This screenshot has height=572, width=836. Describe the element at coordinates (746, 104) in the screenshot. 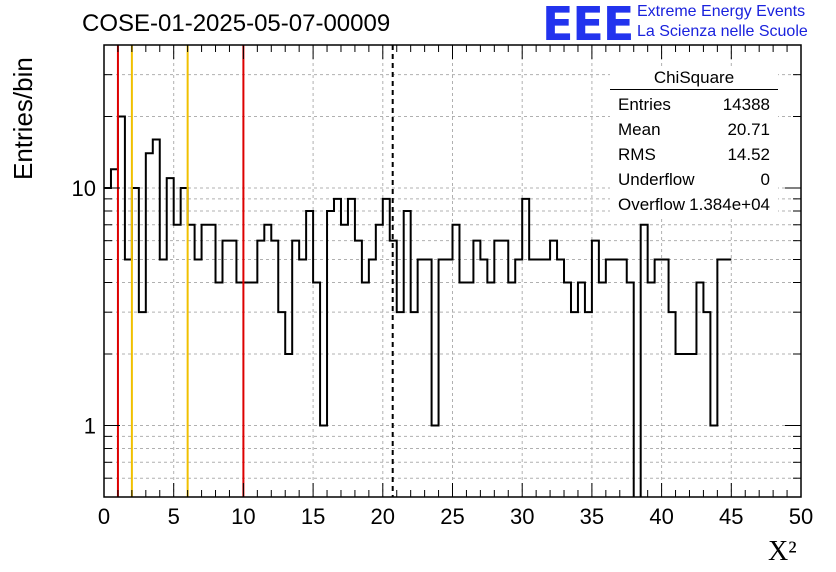

I see `stats-value: 14388` at that location.